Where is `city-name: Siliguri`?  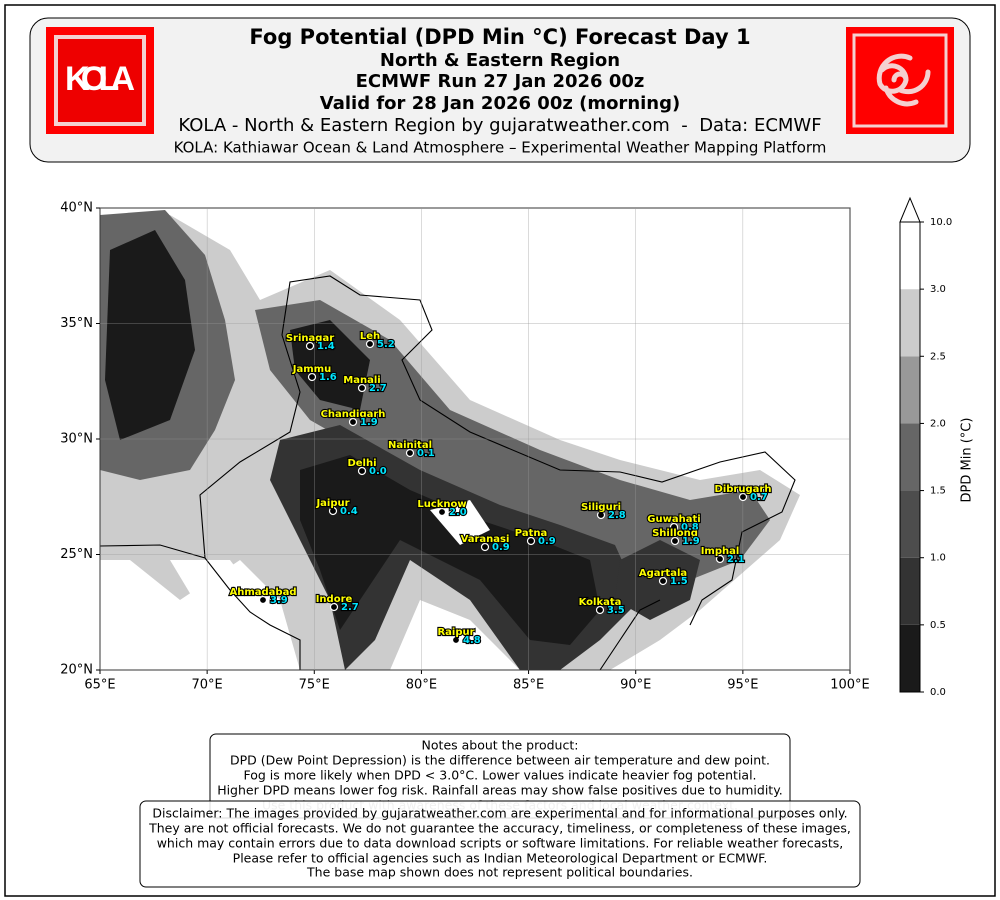
city-name: Siliguri is located at coordinates (601, 507).